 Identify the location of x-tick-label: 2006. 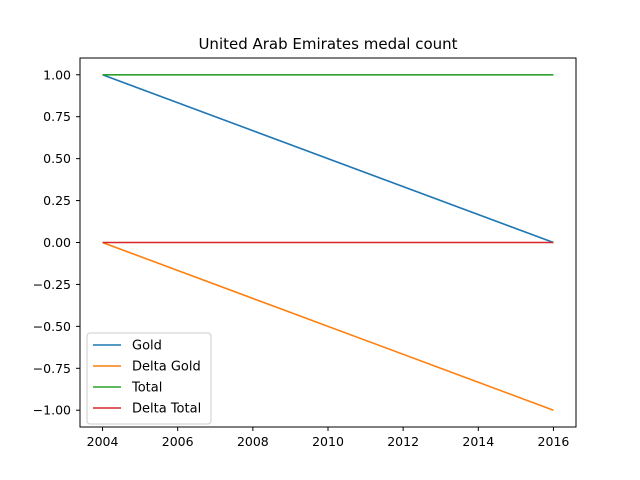
(178, 441).